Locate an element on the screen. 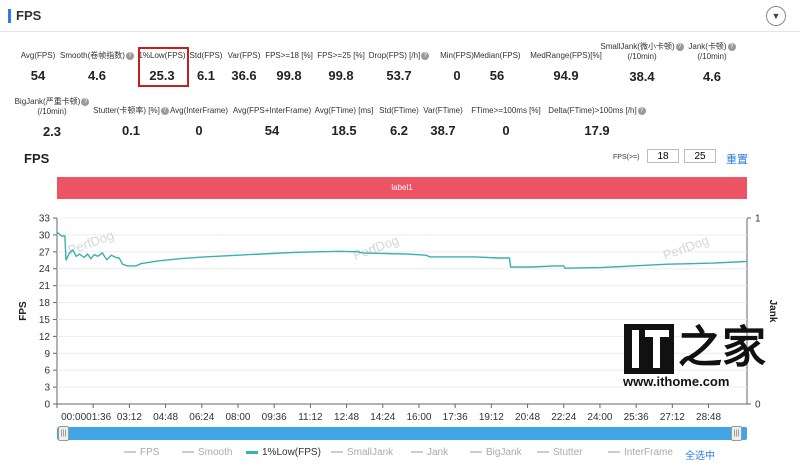 This screenshot has width=800, height=466. x-tick-label: 03:12 is located at coordinates (129, 417).